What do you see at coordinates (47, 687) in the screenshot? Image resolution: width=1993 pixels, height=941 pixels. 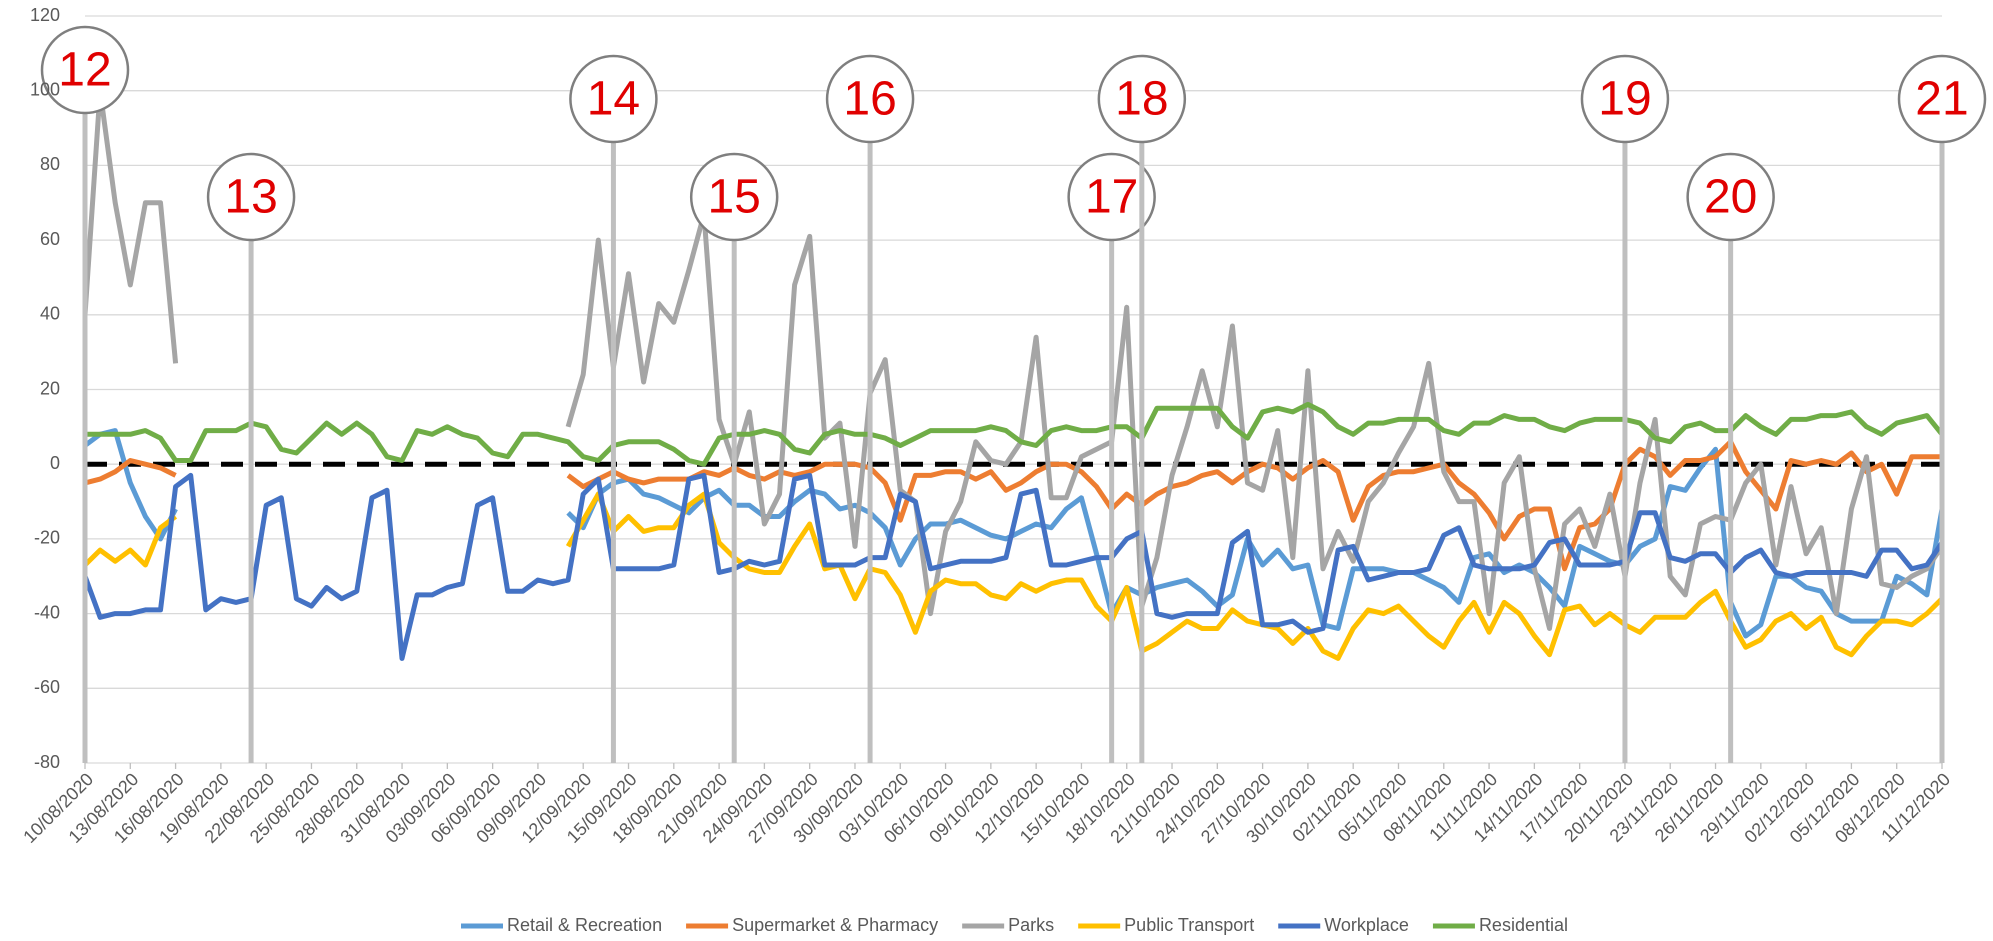 I see `y-tick-label: -60` at bounding box center [47, 687].